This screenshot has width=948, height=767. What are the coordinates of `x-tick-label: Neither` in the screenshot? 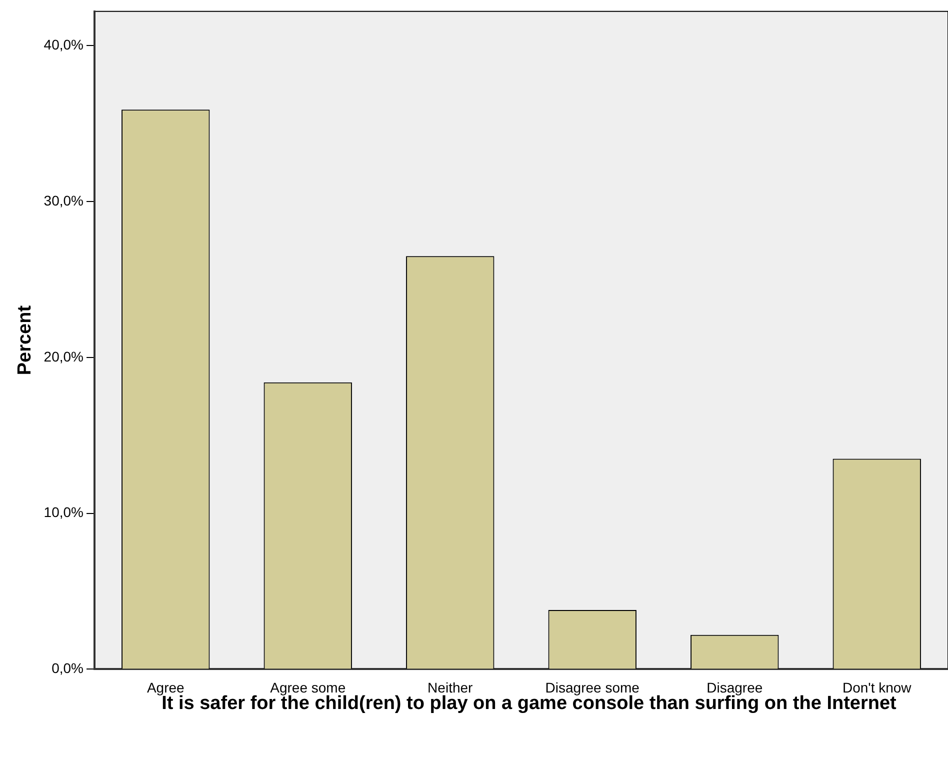 It's located at (451, 687).